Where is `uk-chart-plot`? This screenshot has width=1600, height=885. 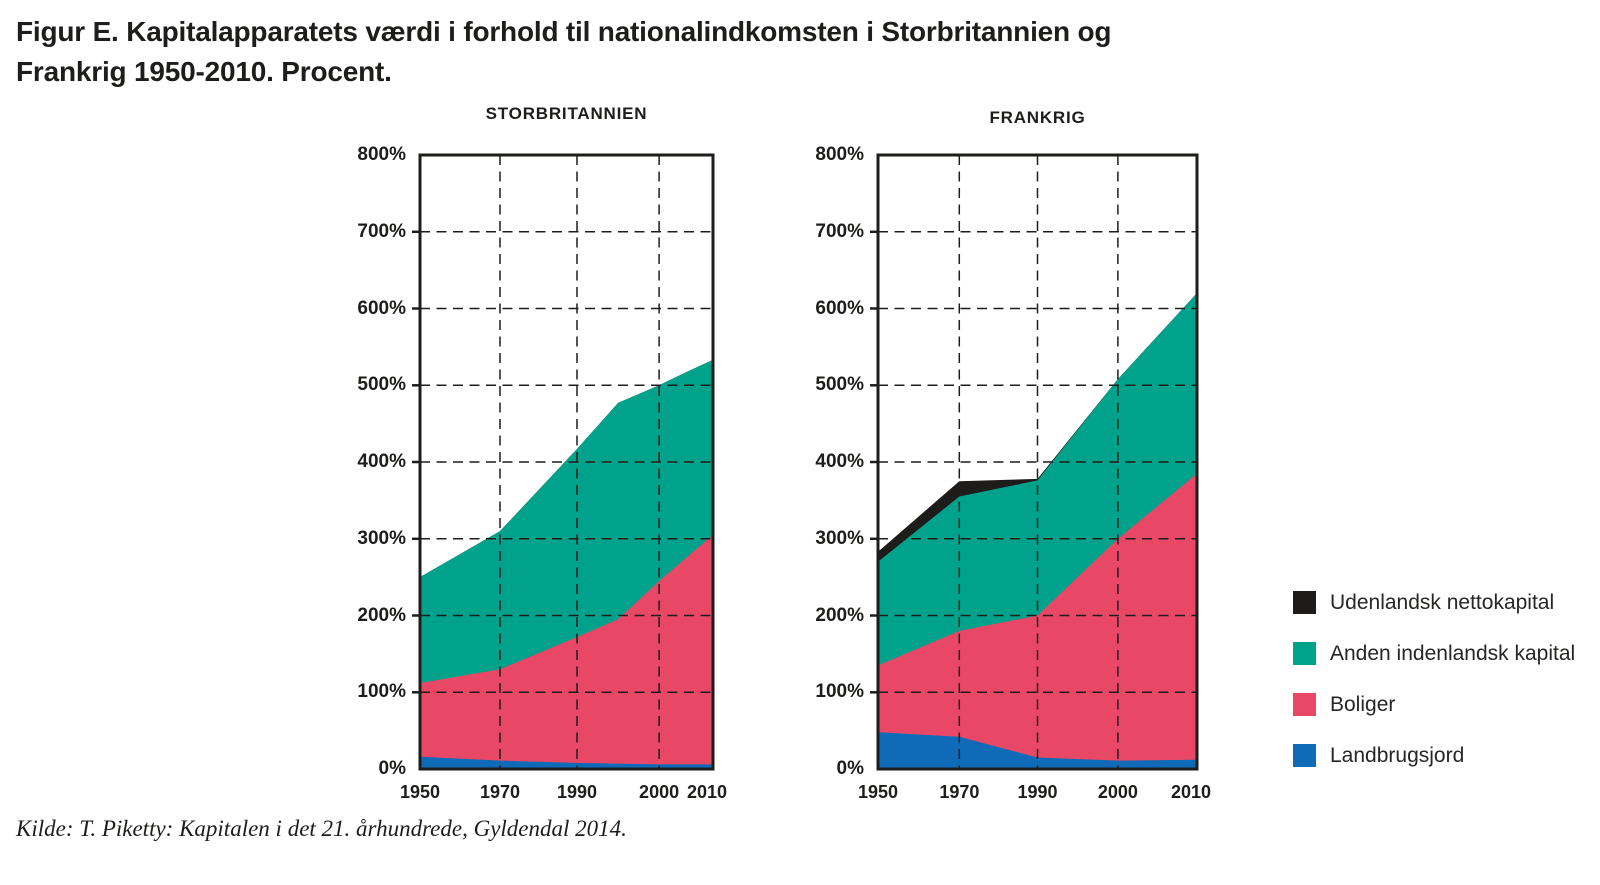 uk-chart-plot is located at coordinates (563, 462).